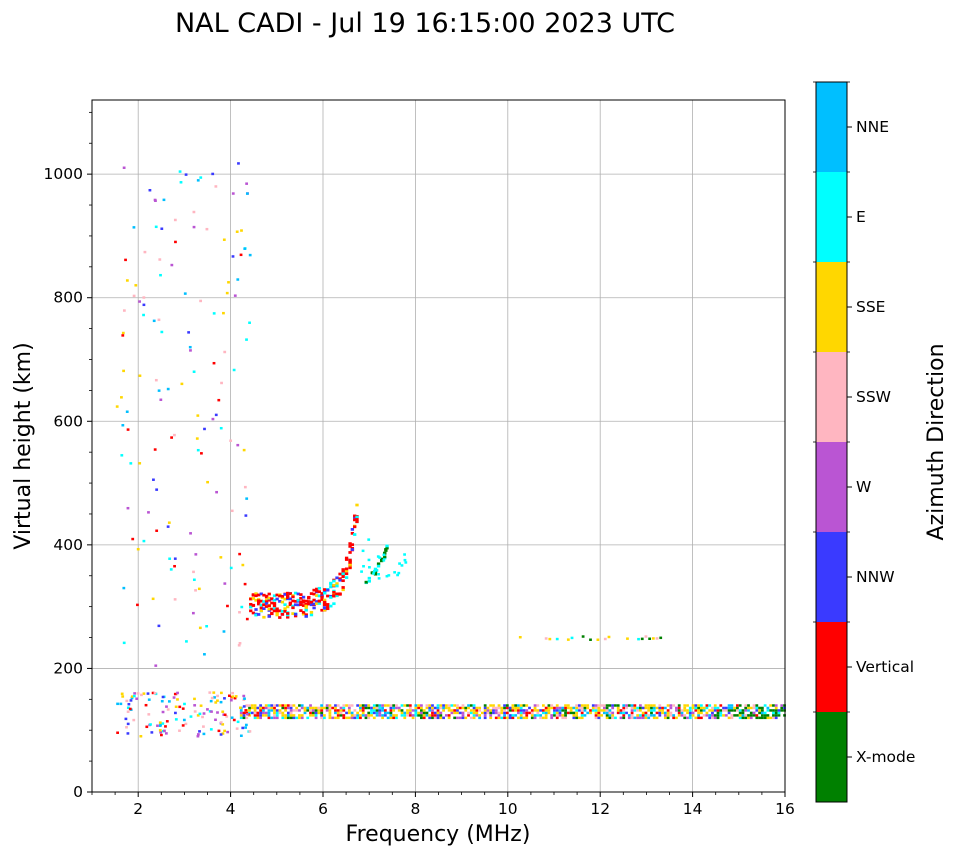 The height and width of the screenshot is (857, 958). Describe the element at coordinates (68, 421) in the screenshot. I see `y-tick-label: 600` at that location.